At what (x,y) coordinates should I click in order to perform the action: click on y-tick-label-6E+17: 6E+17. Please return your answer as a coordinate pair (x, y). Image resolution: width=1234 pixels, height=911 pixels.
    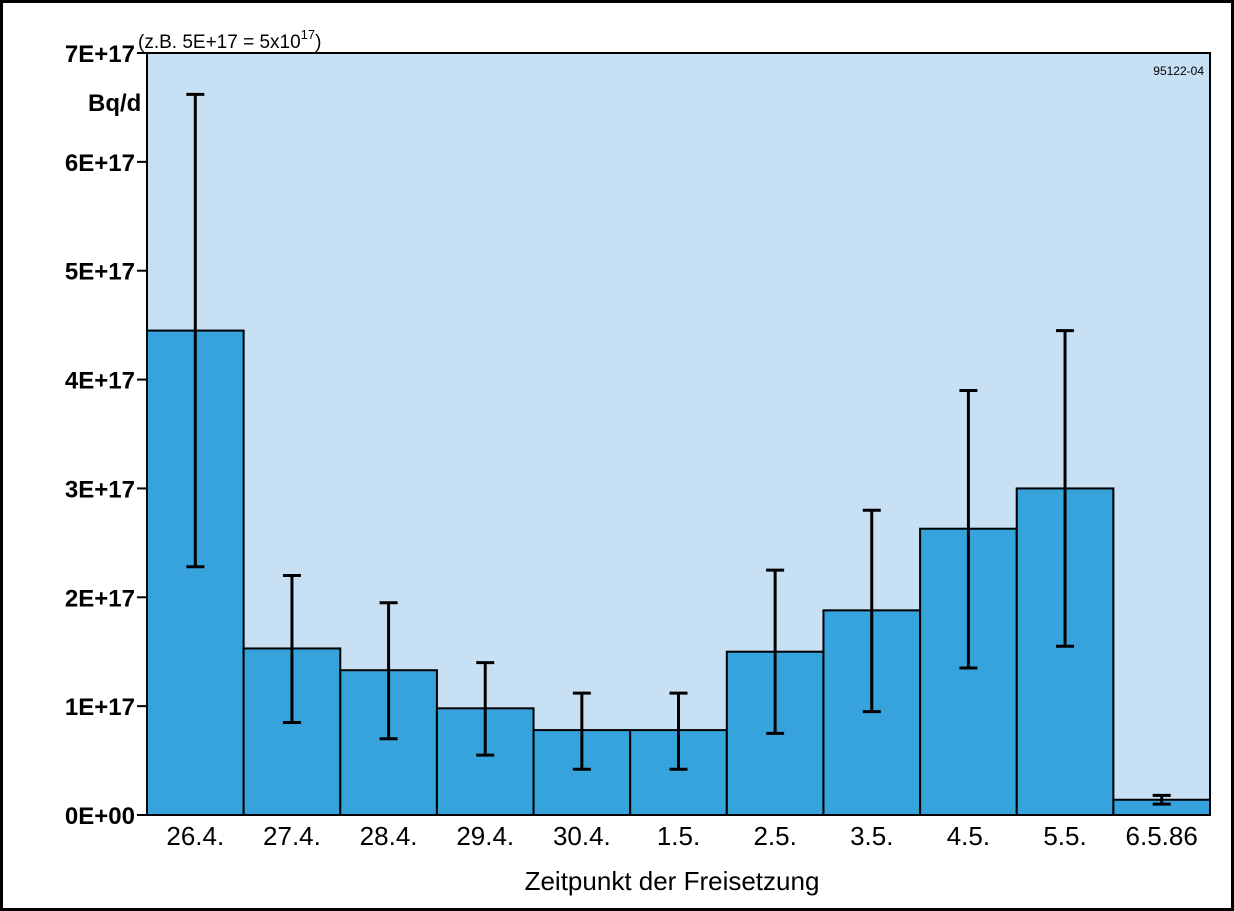
    Looking at the image, I should click on (100, 163).